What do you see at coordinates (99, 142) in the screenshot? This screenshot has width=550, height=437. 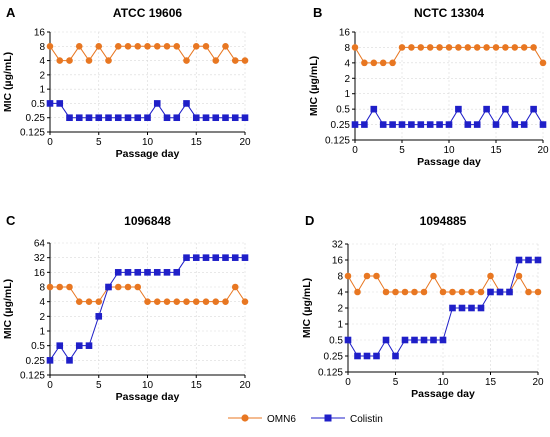 I see `x-tick-label: 5` at bounding box center [99, 142].